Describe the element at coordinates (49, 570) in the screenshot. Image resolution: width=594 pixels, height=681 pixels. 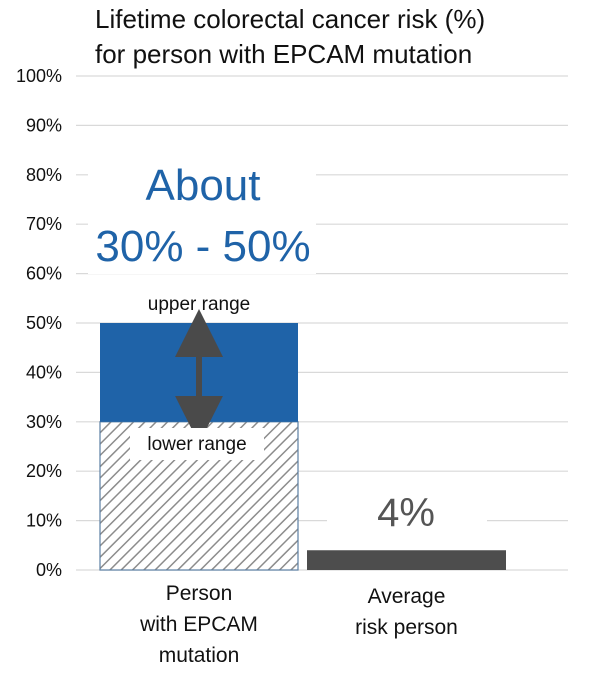
I see `y-tick-label-0: 0%` at that location.